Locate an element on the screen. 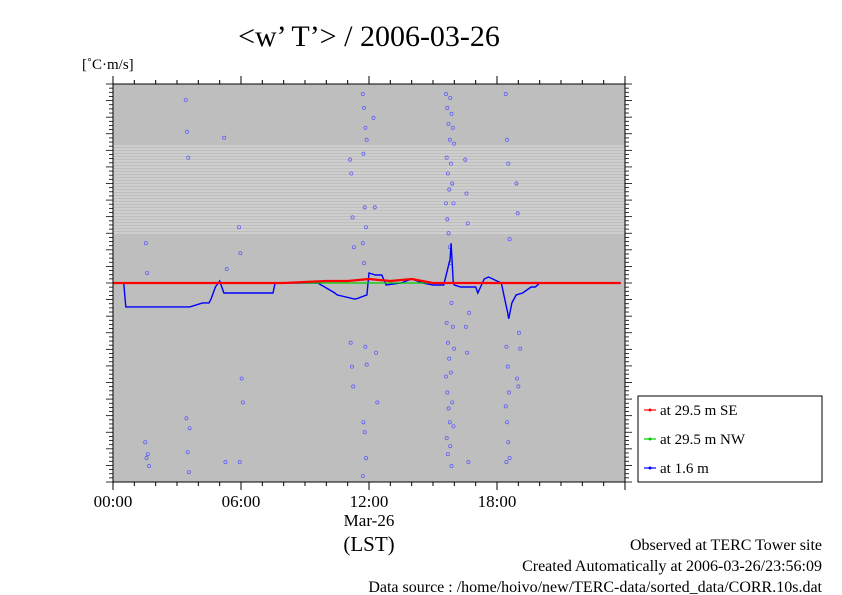 The width and height of the screenshot is (842, 595). legend-entry-label: at 29.5 m NW is located at coordinates (703, 440).